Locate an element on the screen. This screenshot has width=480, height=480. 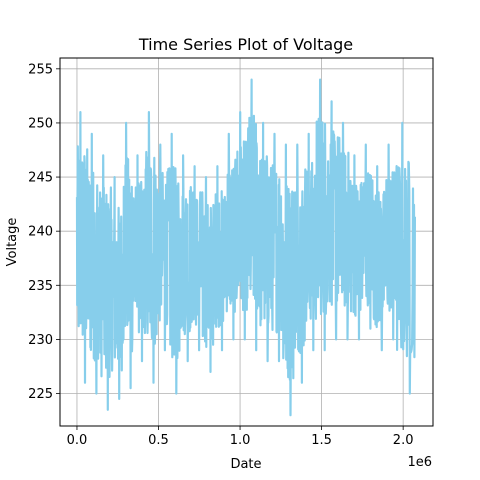
x-tick-label: 2.0 is located at coordinates (403, 440).